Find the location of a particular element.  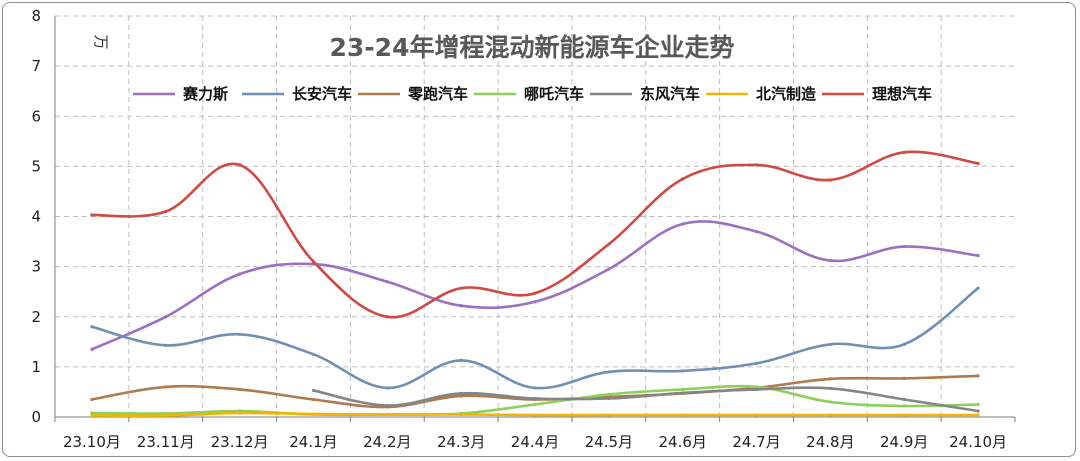

legend-item: 赛力斯 is located at coordinates (180, 94).